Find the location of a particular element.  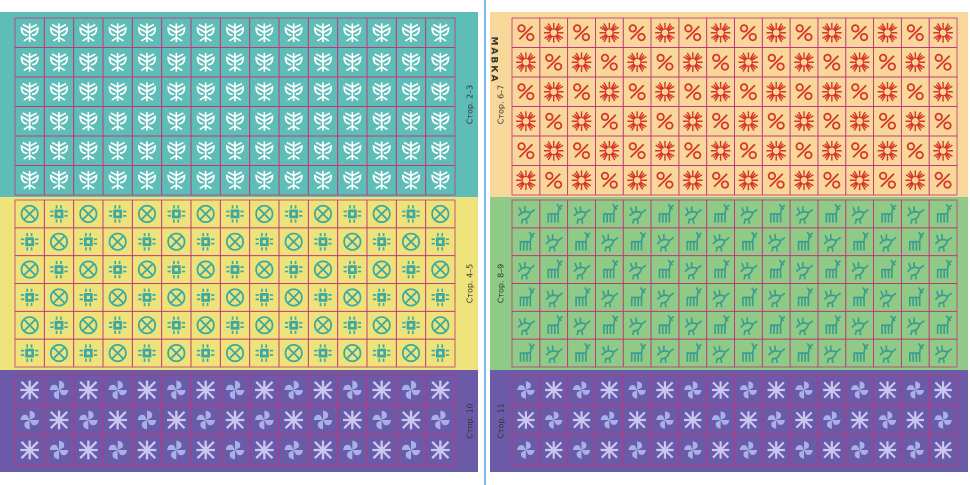

section-label: Стор. 6–7 is located at coordinates (501, 104).